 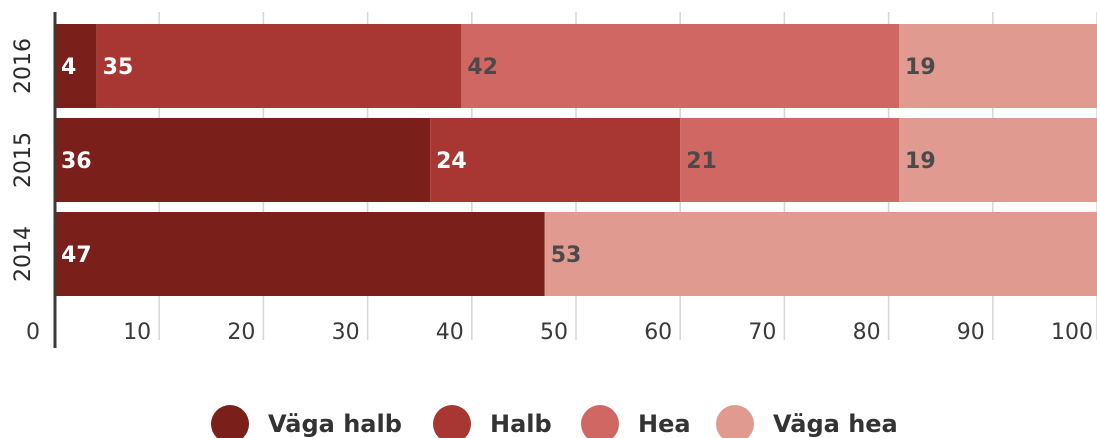 I want to click on data-label-2016-väga-halb: 4, so click(x=68, y=67).